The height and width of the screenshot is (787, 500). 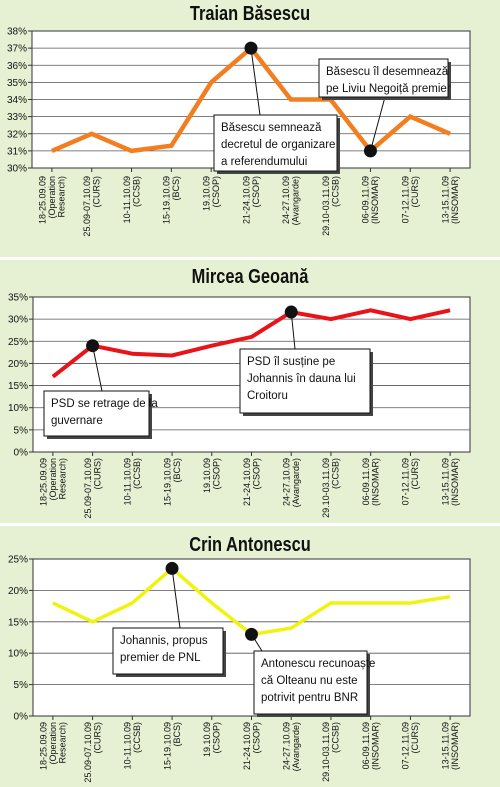 I want to click on x-tick-label: (Operation, so click(x=53, y=743).